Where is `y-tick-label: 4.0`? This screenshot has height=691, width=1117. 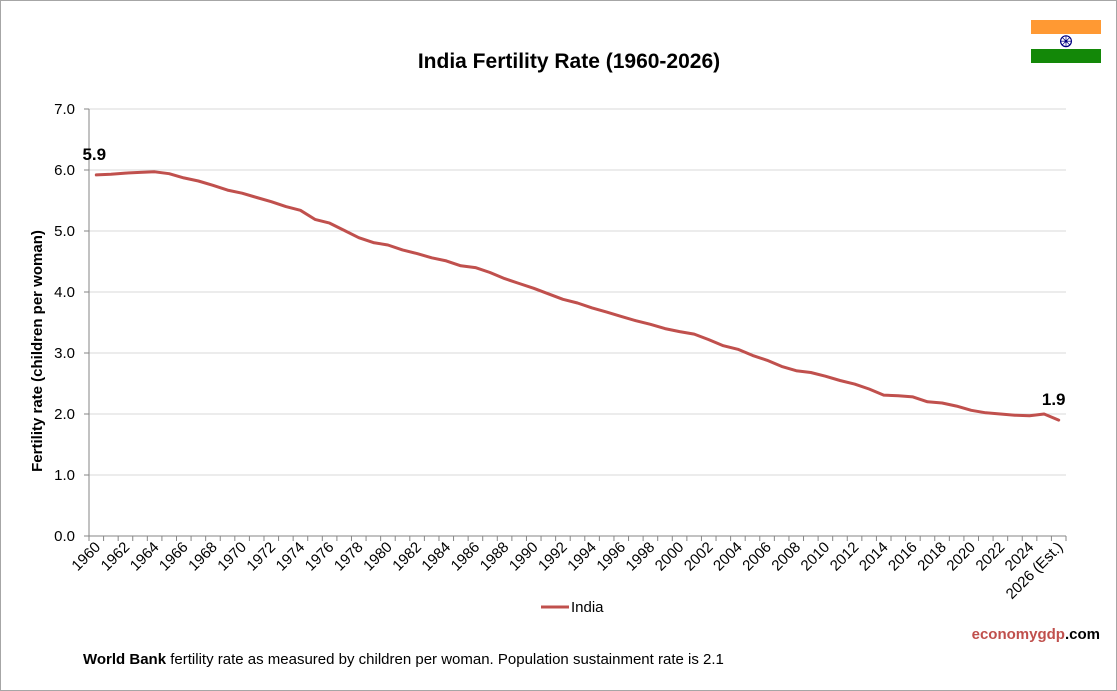 y-tick-label: 4.0 is located at coordinates (64, 292).